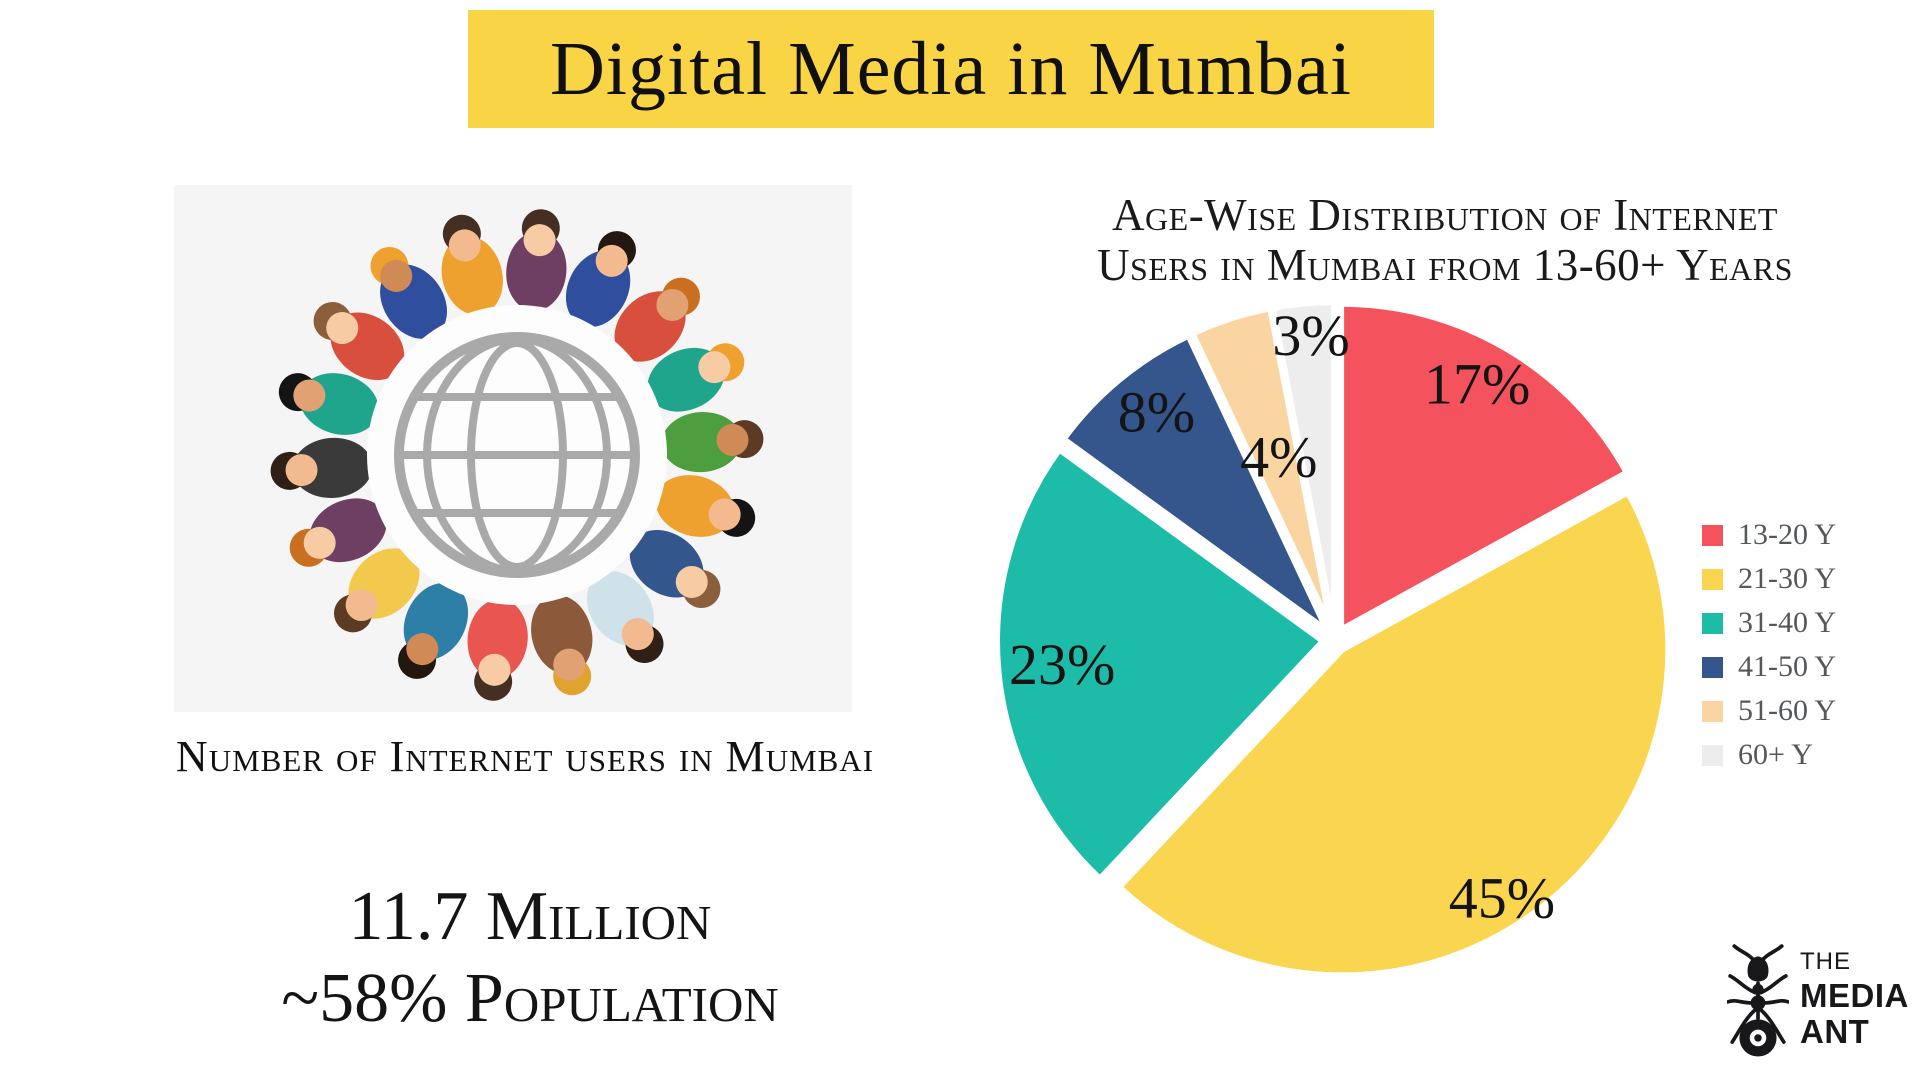  Describe the element at coordinates (530, 916) in the screenshot. I see `stat-users-value: 11.7 Million` at that location.